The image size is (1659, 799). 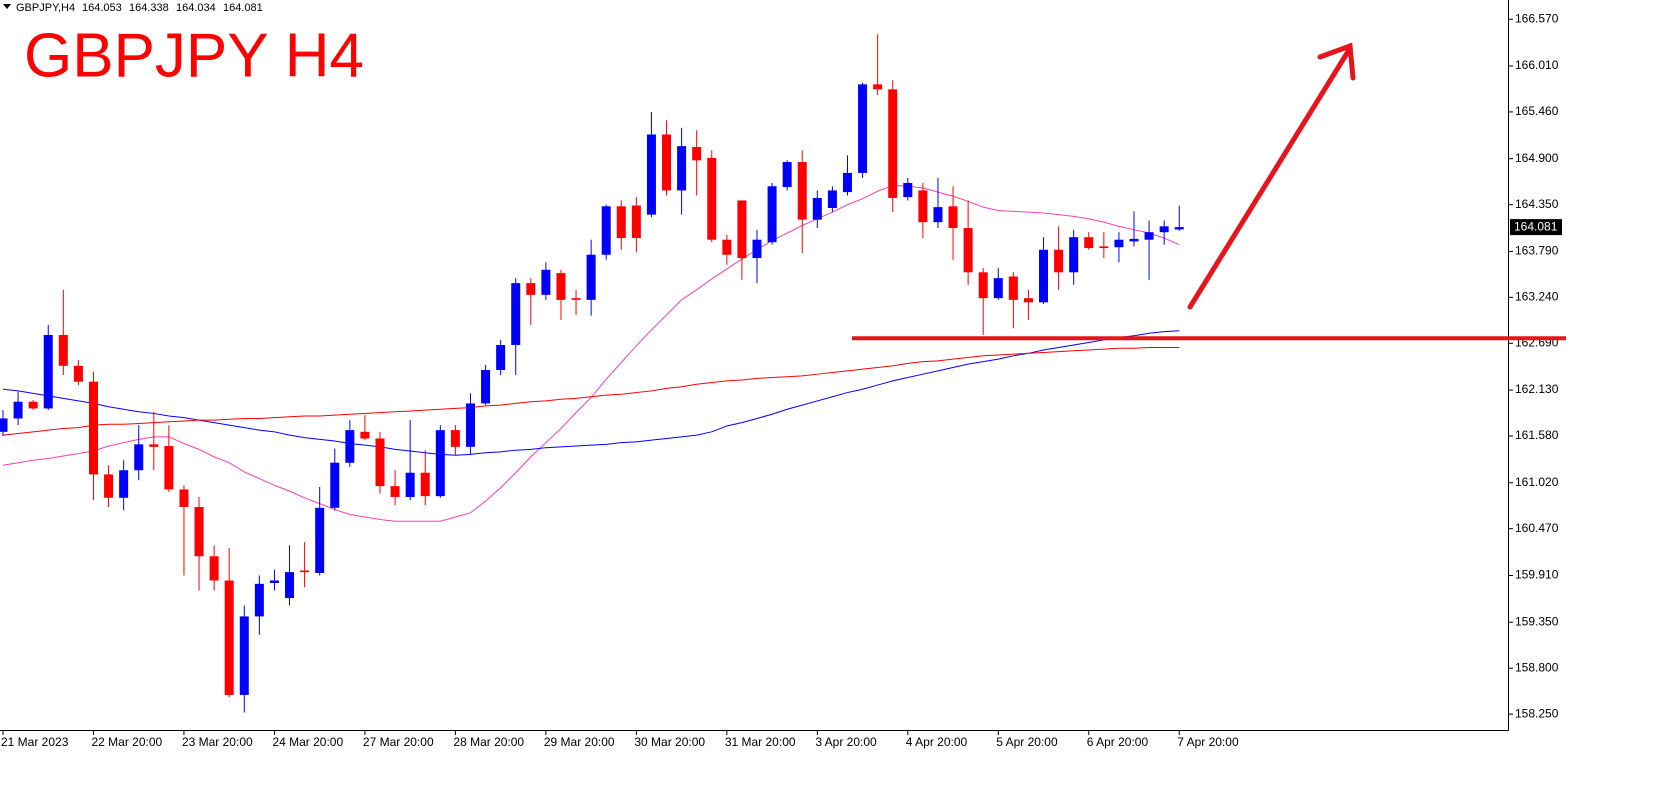 What do you see at coordinates (579, 742) in the screenshot?
I see `x-tick-label: 29 Mar 20:00` at bounding box center [579, 742].